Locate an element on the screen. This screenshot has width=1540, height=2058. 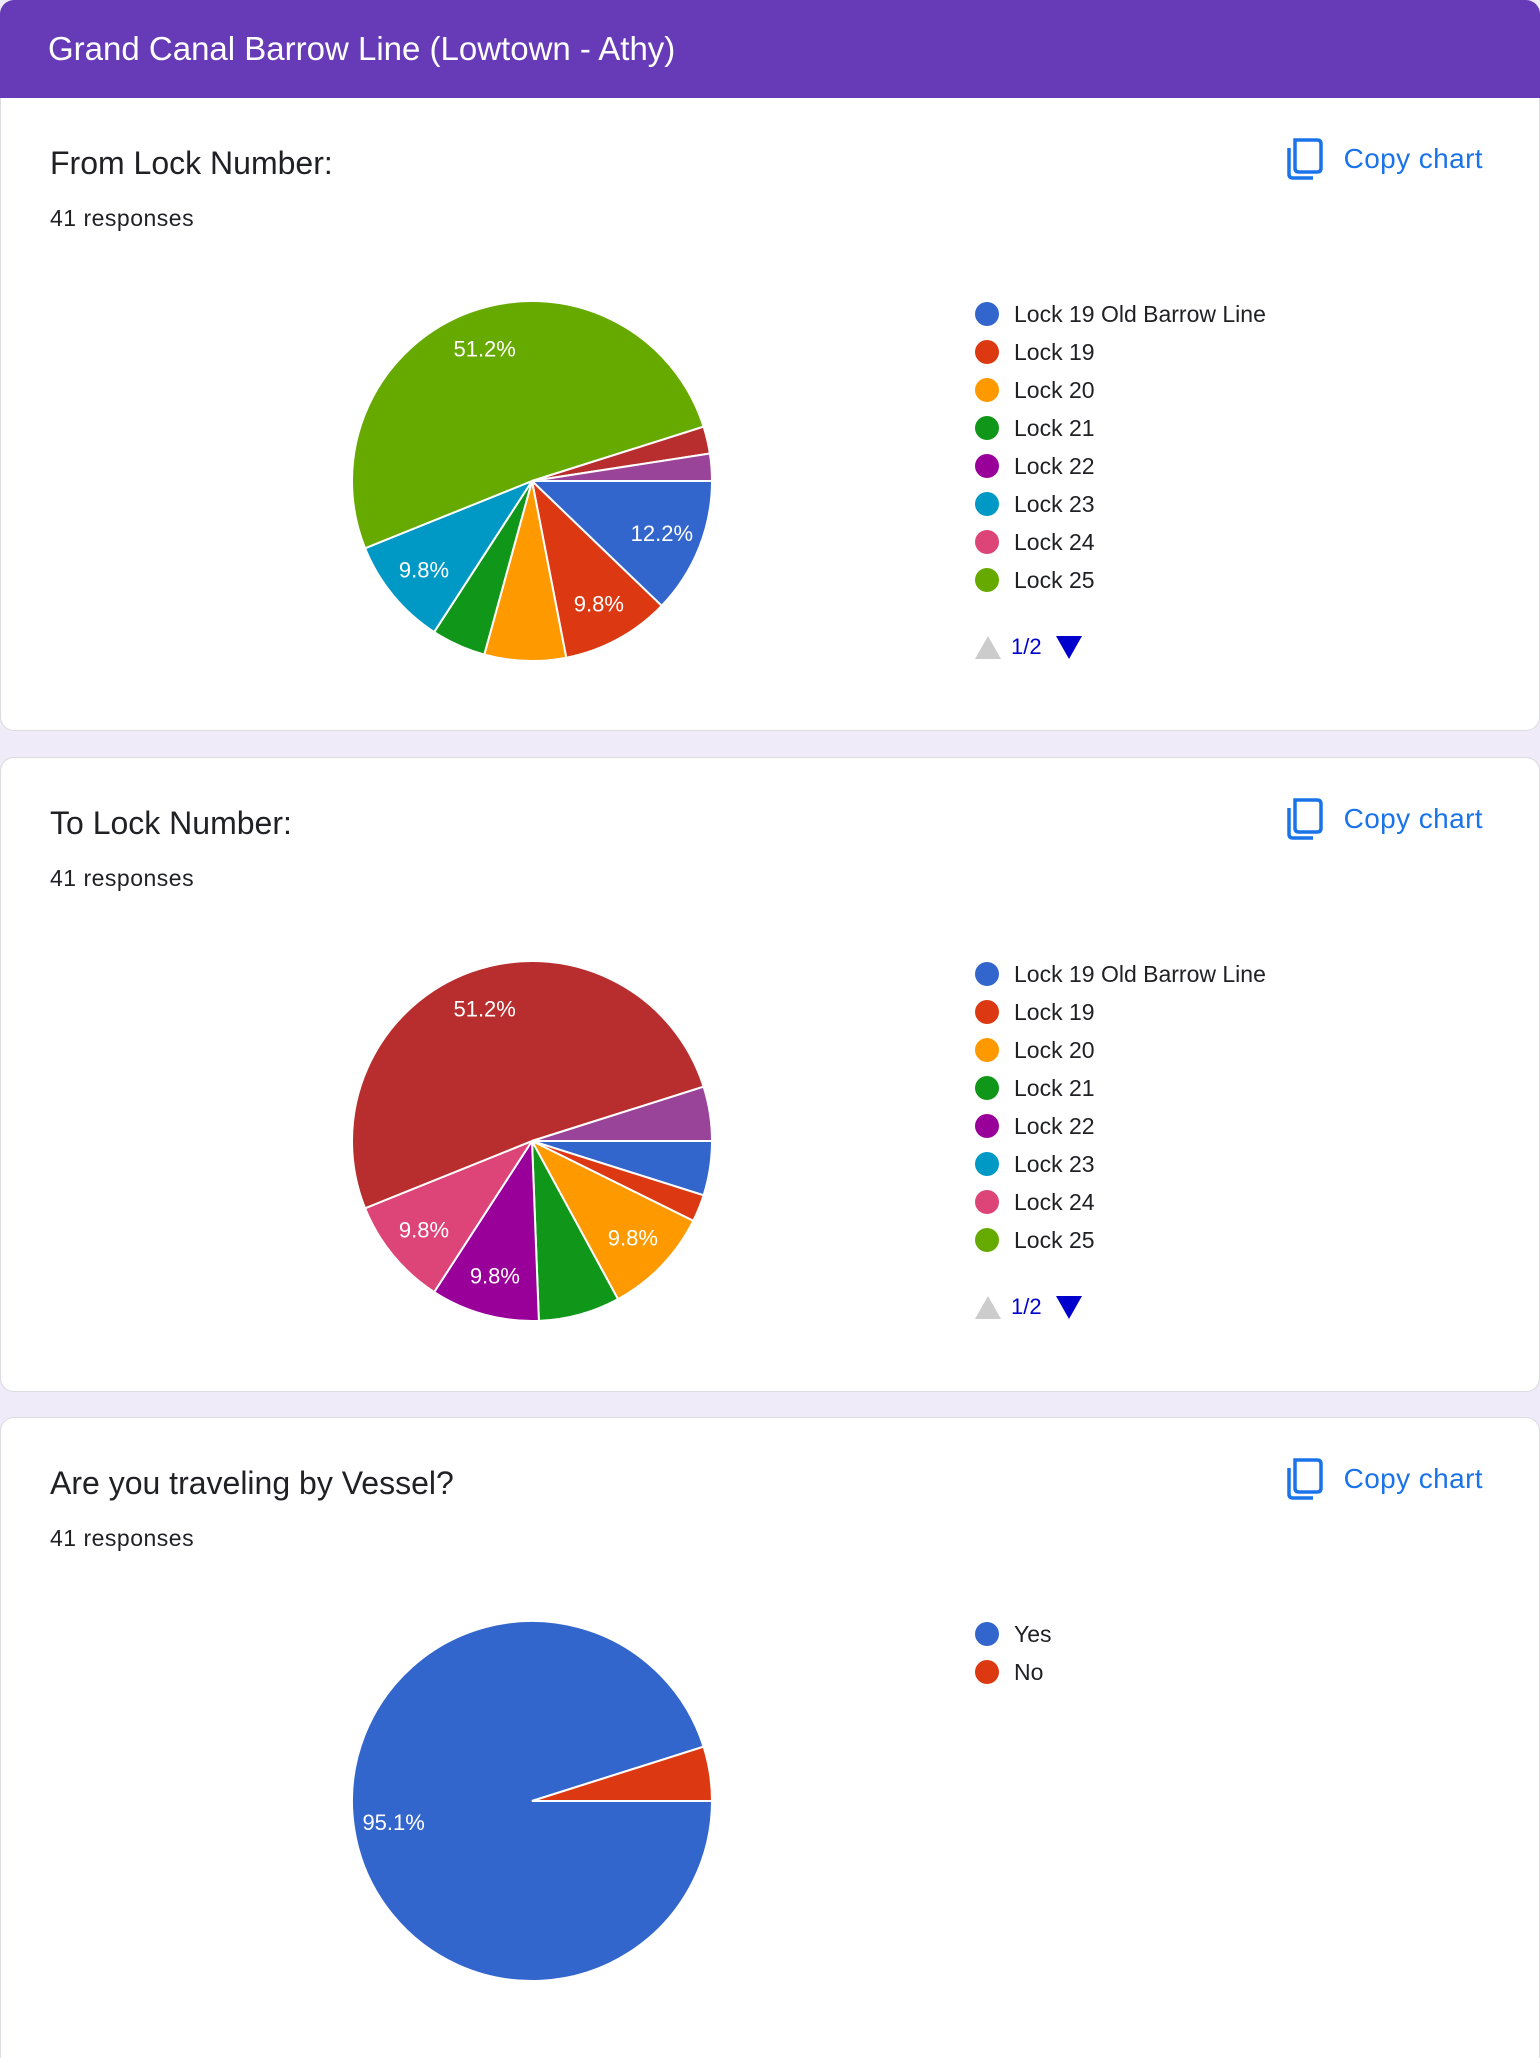
legend-label: Lock 21 is located at coordinates (1054, 1087).